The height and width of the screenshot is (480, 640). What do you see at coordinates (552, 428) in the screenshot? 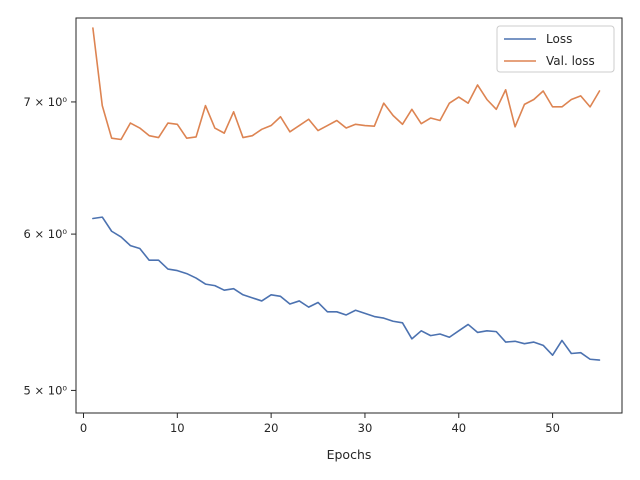
I see `x-tick-label: 50` at bounding box center [552, 428].